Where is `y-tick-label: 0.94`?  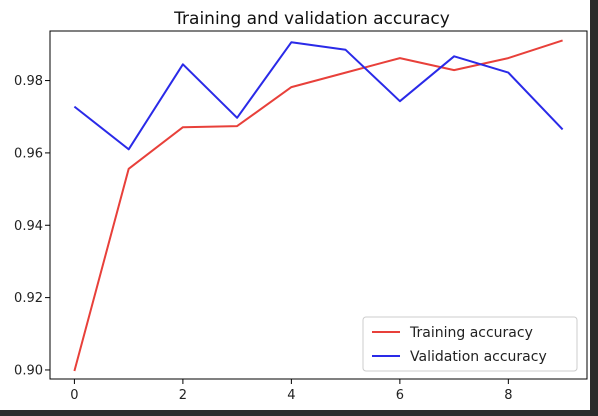 y-tick-label: 0.94 is located at coordinates (28, 226).